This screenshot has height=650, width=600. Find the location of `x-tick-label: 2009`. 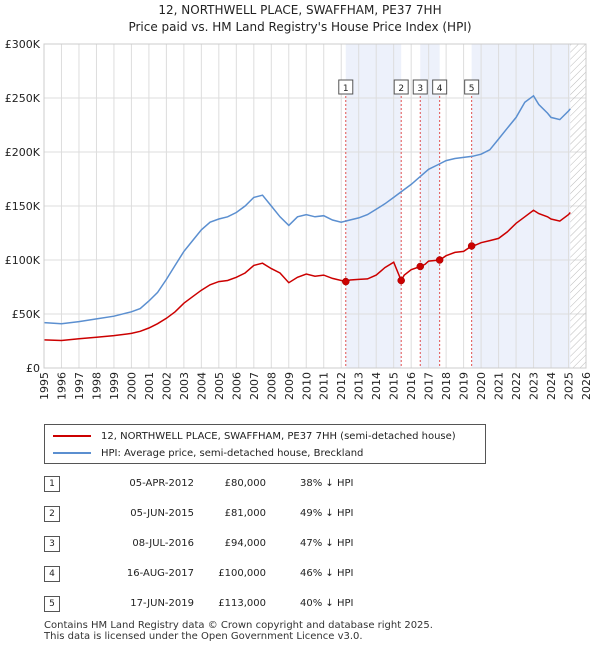

x-tick-label: 2009 is located at coordinates (289, 386).